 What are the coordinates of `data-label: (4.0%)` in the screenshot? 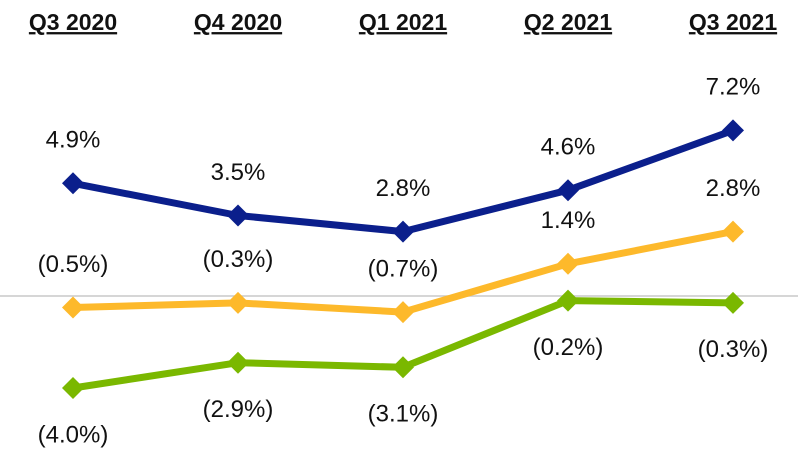 It's located at (73, 434).